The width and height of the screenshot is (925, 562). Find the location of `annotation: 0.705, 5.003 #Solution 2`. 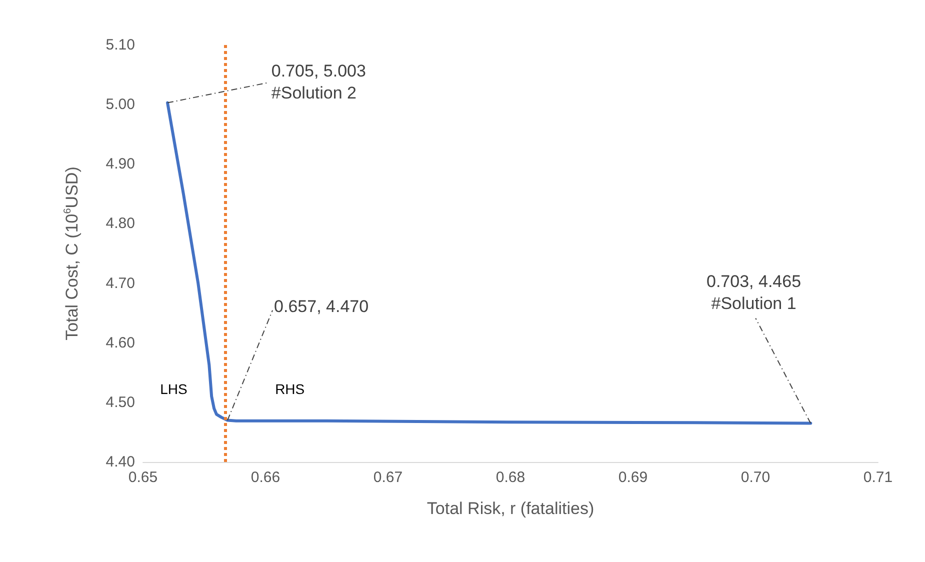

annotation: 0.705, 5.003 #Solution 2 is located at coordinates (318, 82).